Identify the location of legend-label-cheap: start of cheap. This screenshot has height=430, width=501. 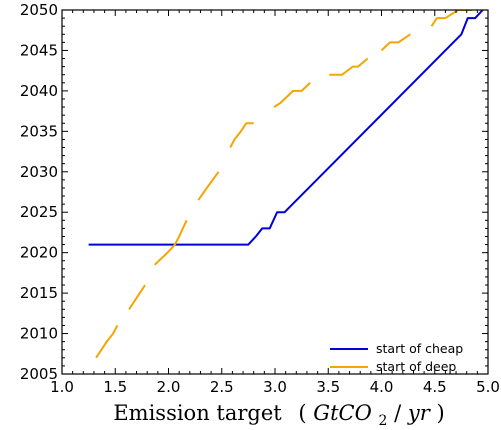
(419, 348).